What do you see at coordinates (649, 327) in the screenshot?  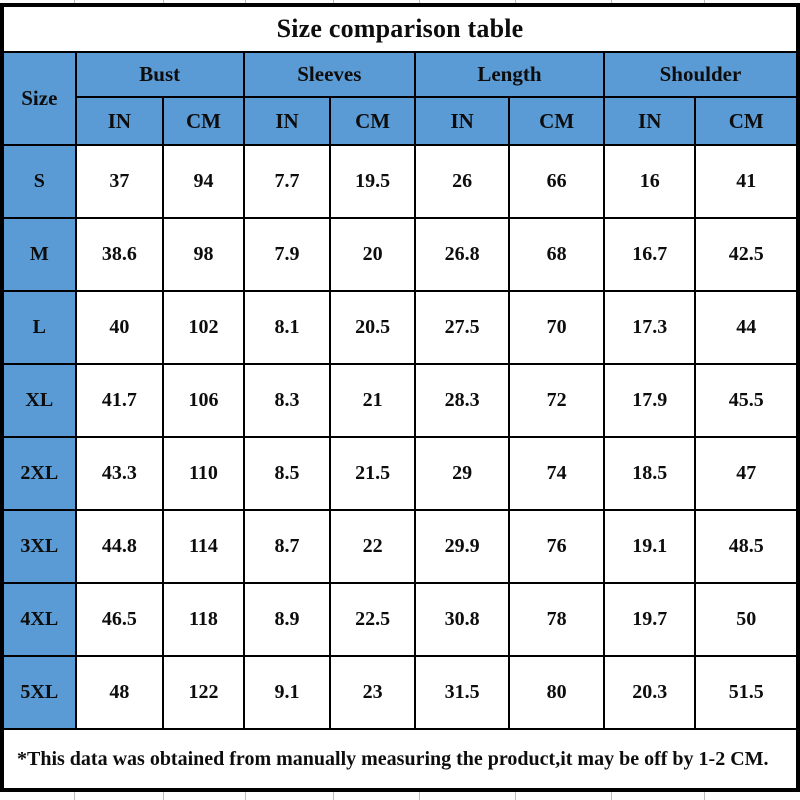 I see `table-cell: 17.3` at bounding box center [649, 327].